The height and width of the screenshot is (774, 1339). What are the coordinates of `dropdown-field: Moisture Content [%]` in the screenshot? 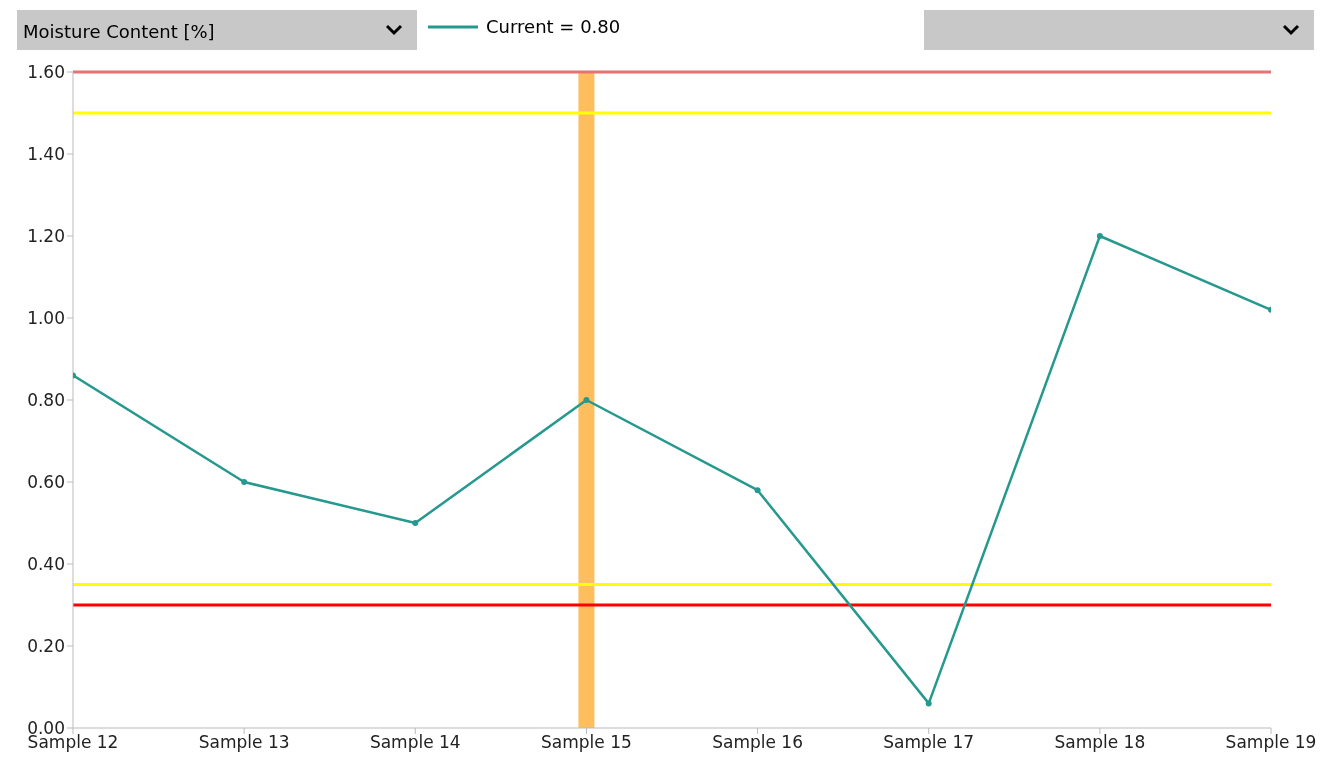 It's located at (217, 30).